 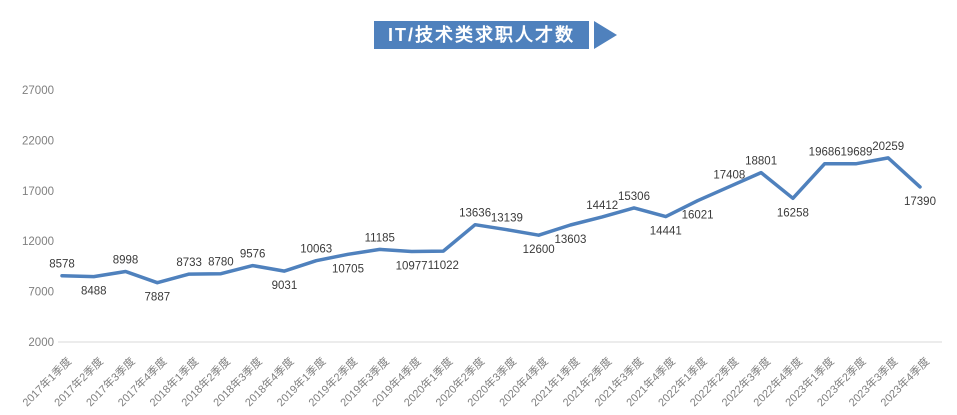 What do you see at coordinates (38, 91) in the screenshot?
I see `y-tick-label: 27000` at bounding box center [38, 91].